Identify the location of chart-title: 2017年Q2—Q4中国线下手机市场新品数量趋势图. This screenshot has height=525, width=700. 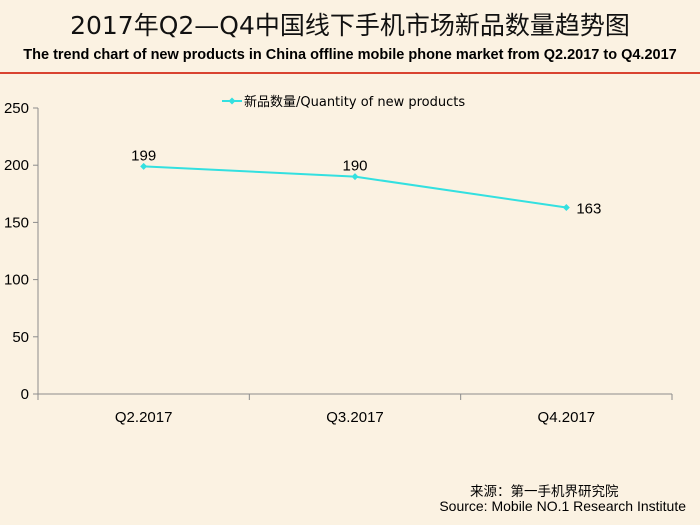
(350, 25).